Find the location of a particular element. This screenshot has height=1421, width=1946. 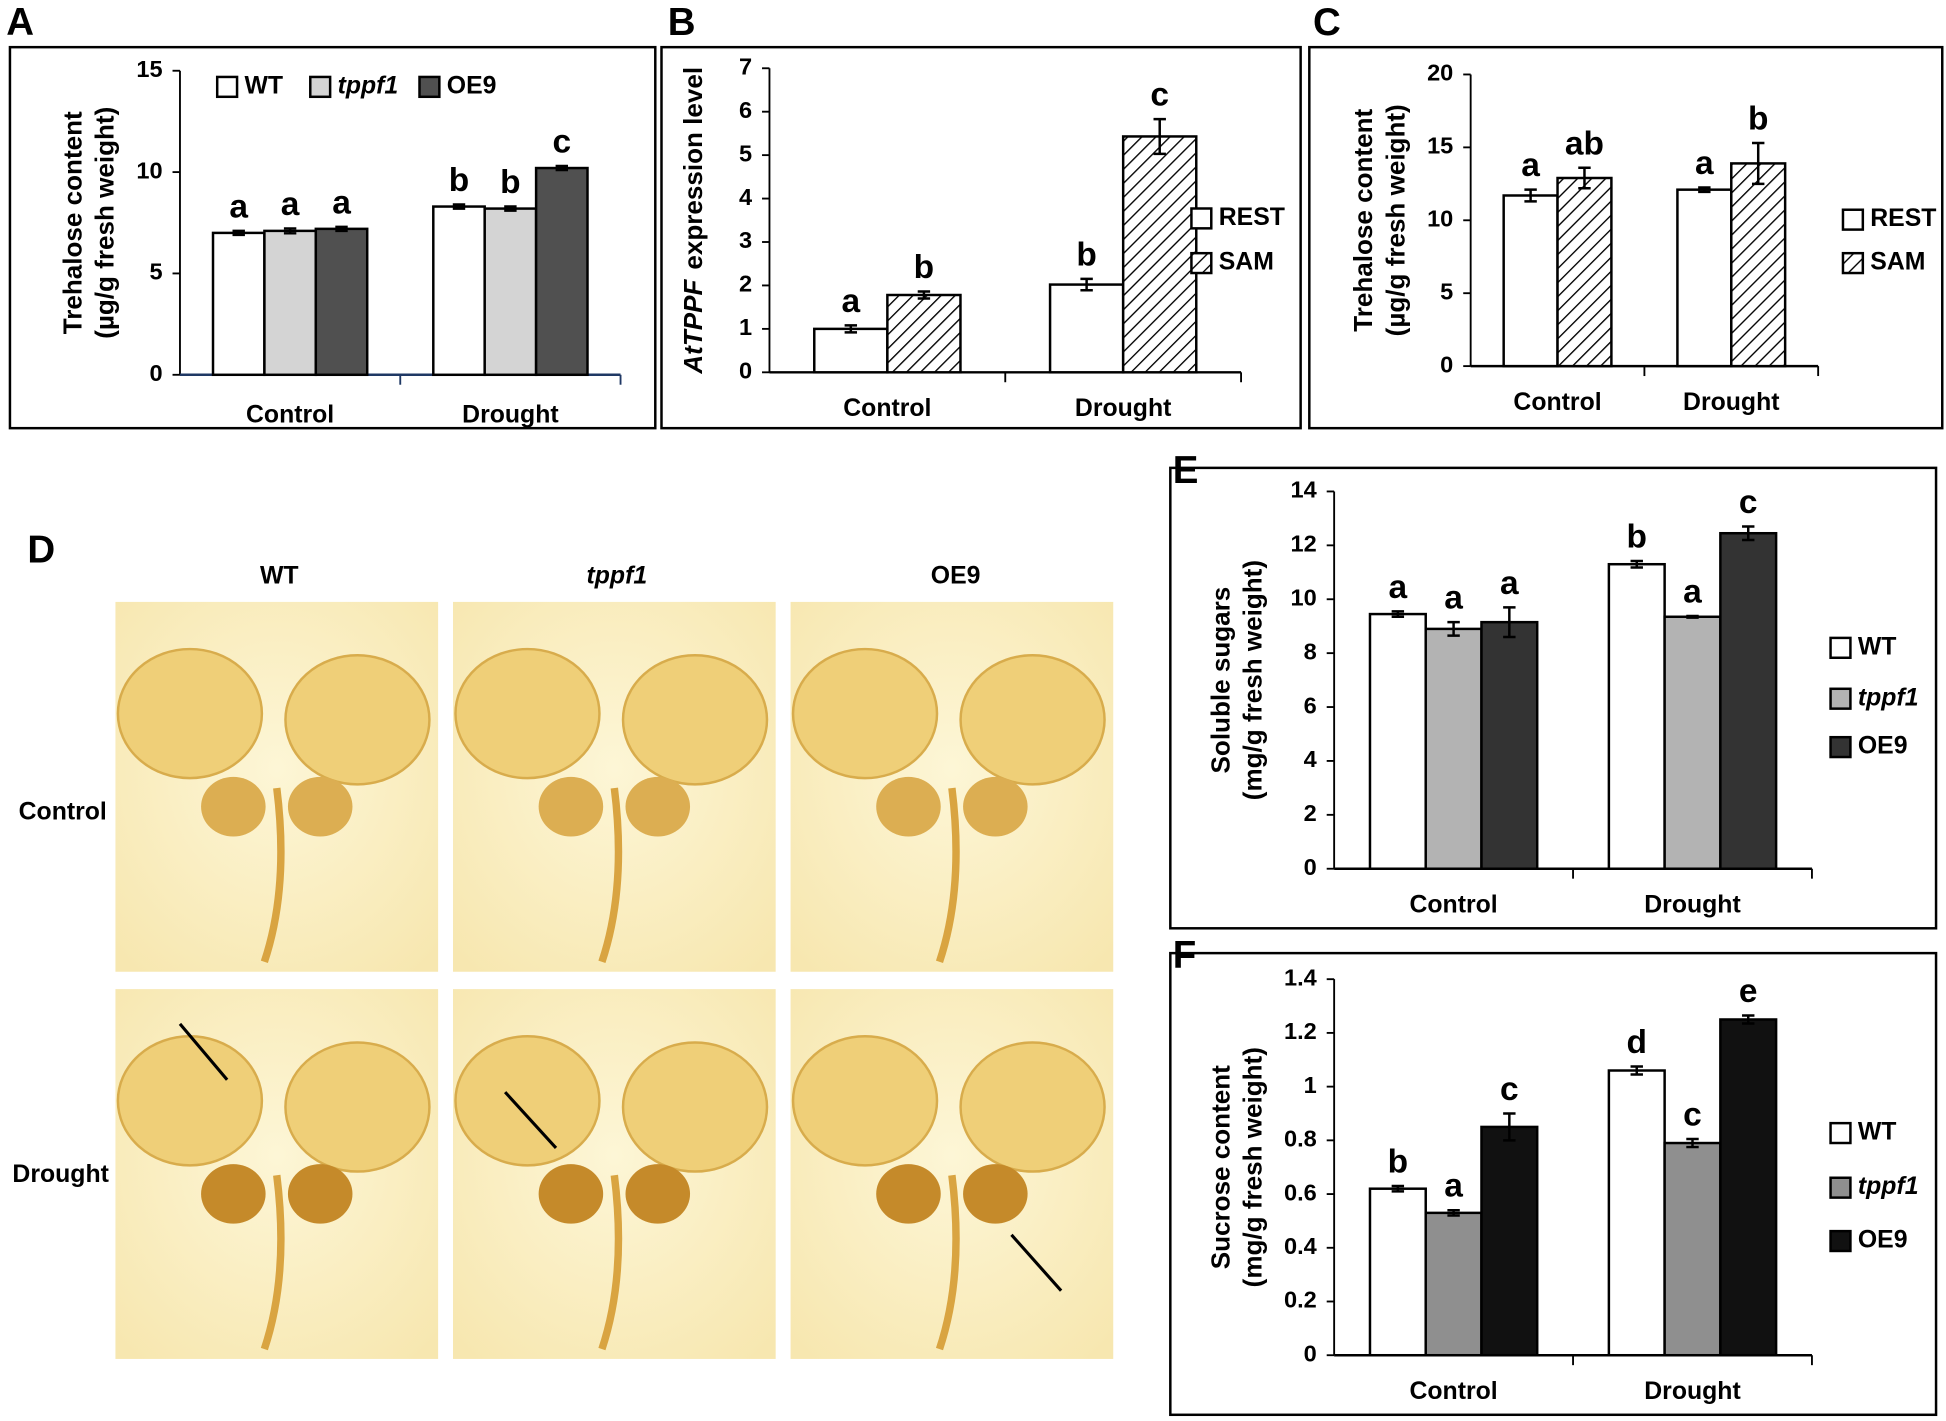

column-label: WT is located at coordinates (279, 576).